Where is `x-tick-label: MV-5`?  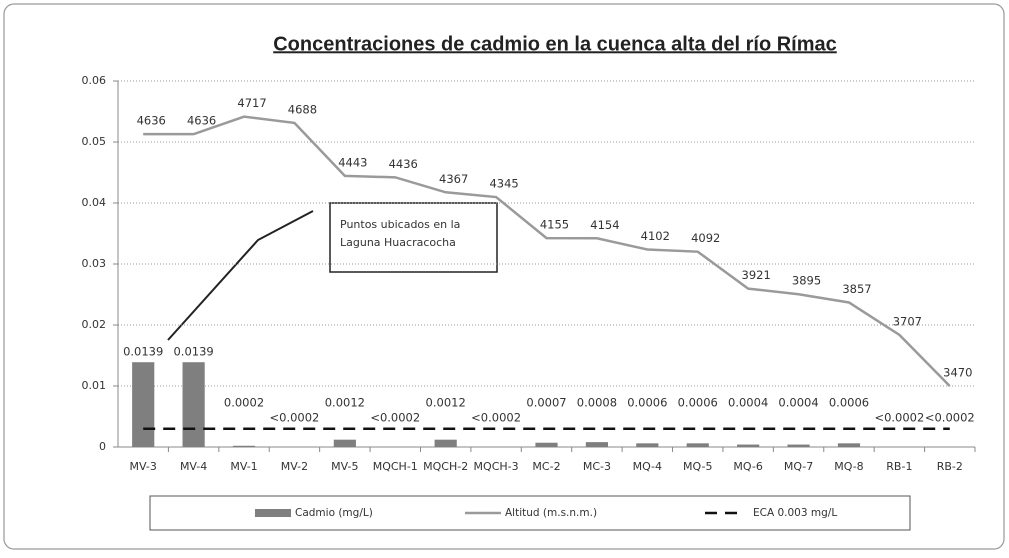
x-tick-label: MV-5 is located at coordinates (344, 466).